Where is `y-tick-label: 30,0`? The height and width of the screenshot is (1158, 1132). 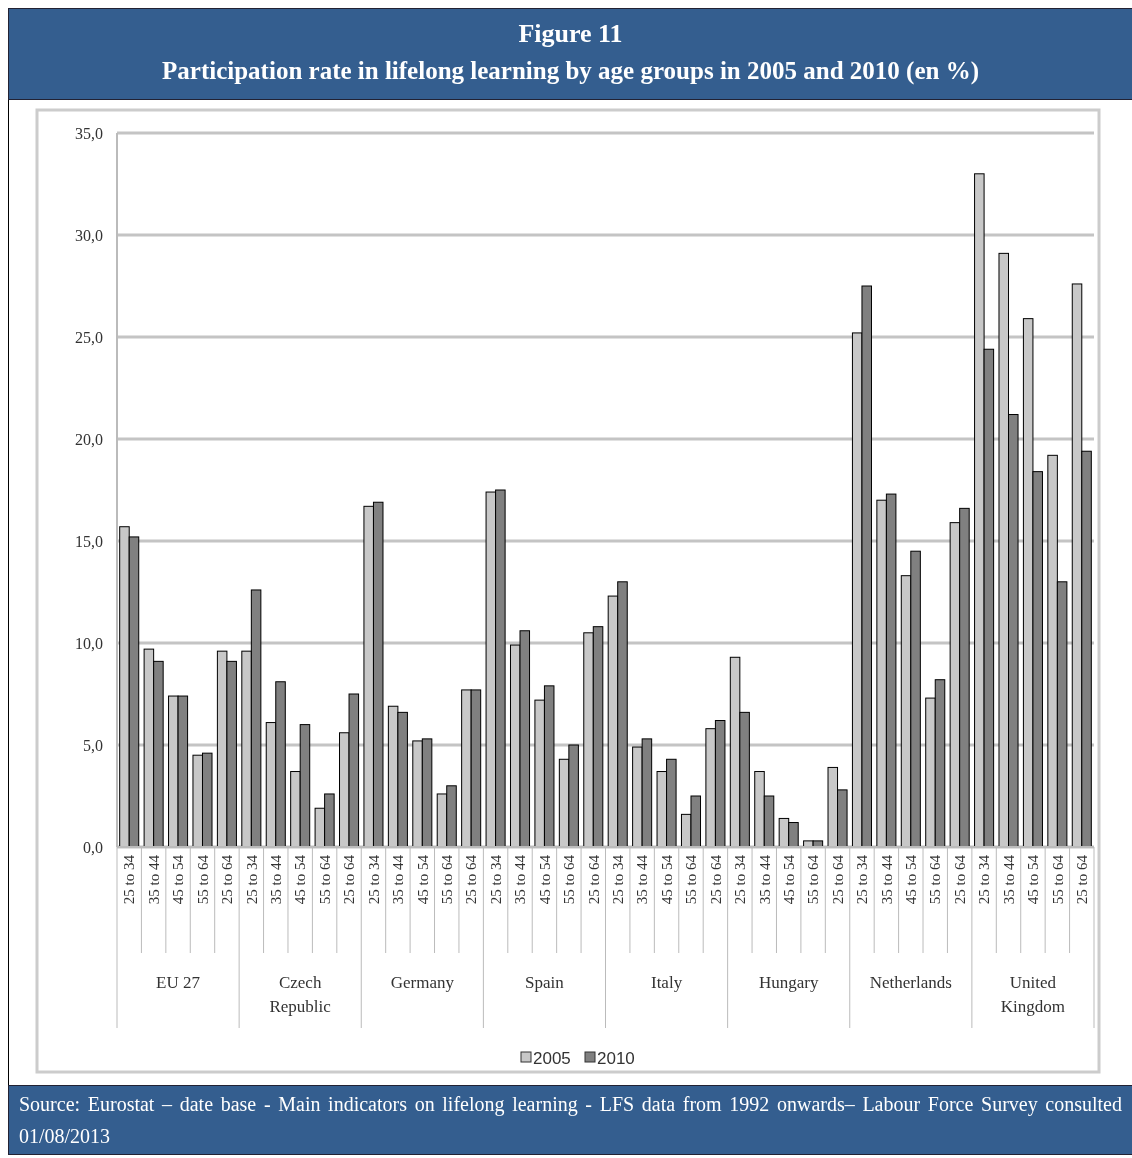
y-tick-label: 30,0 is located at coordinates (89, 235).